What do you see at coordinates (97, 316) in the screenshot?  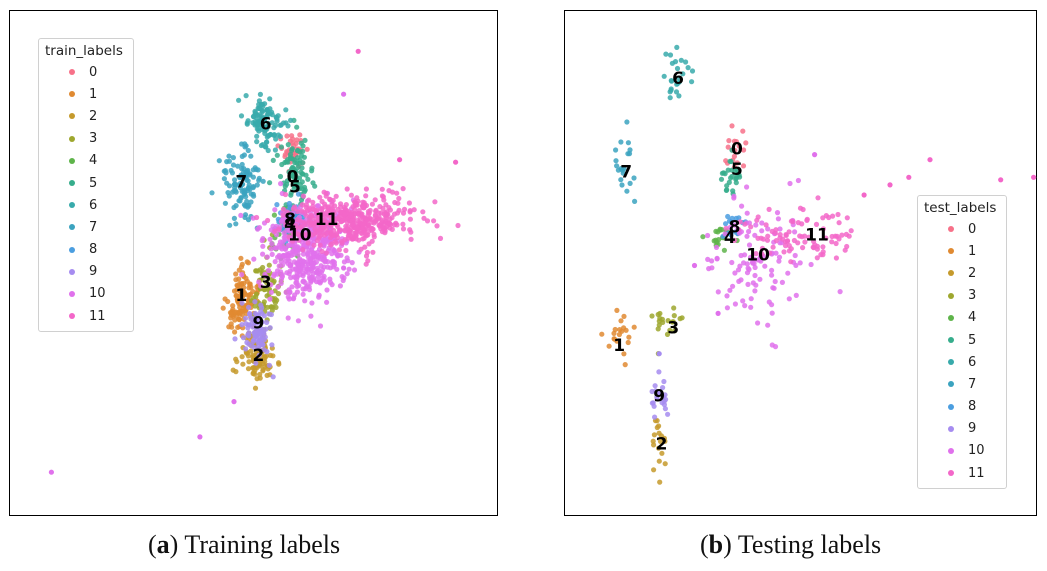 I see `legend-label-11: 11` at bounding box center [97, 316].